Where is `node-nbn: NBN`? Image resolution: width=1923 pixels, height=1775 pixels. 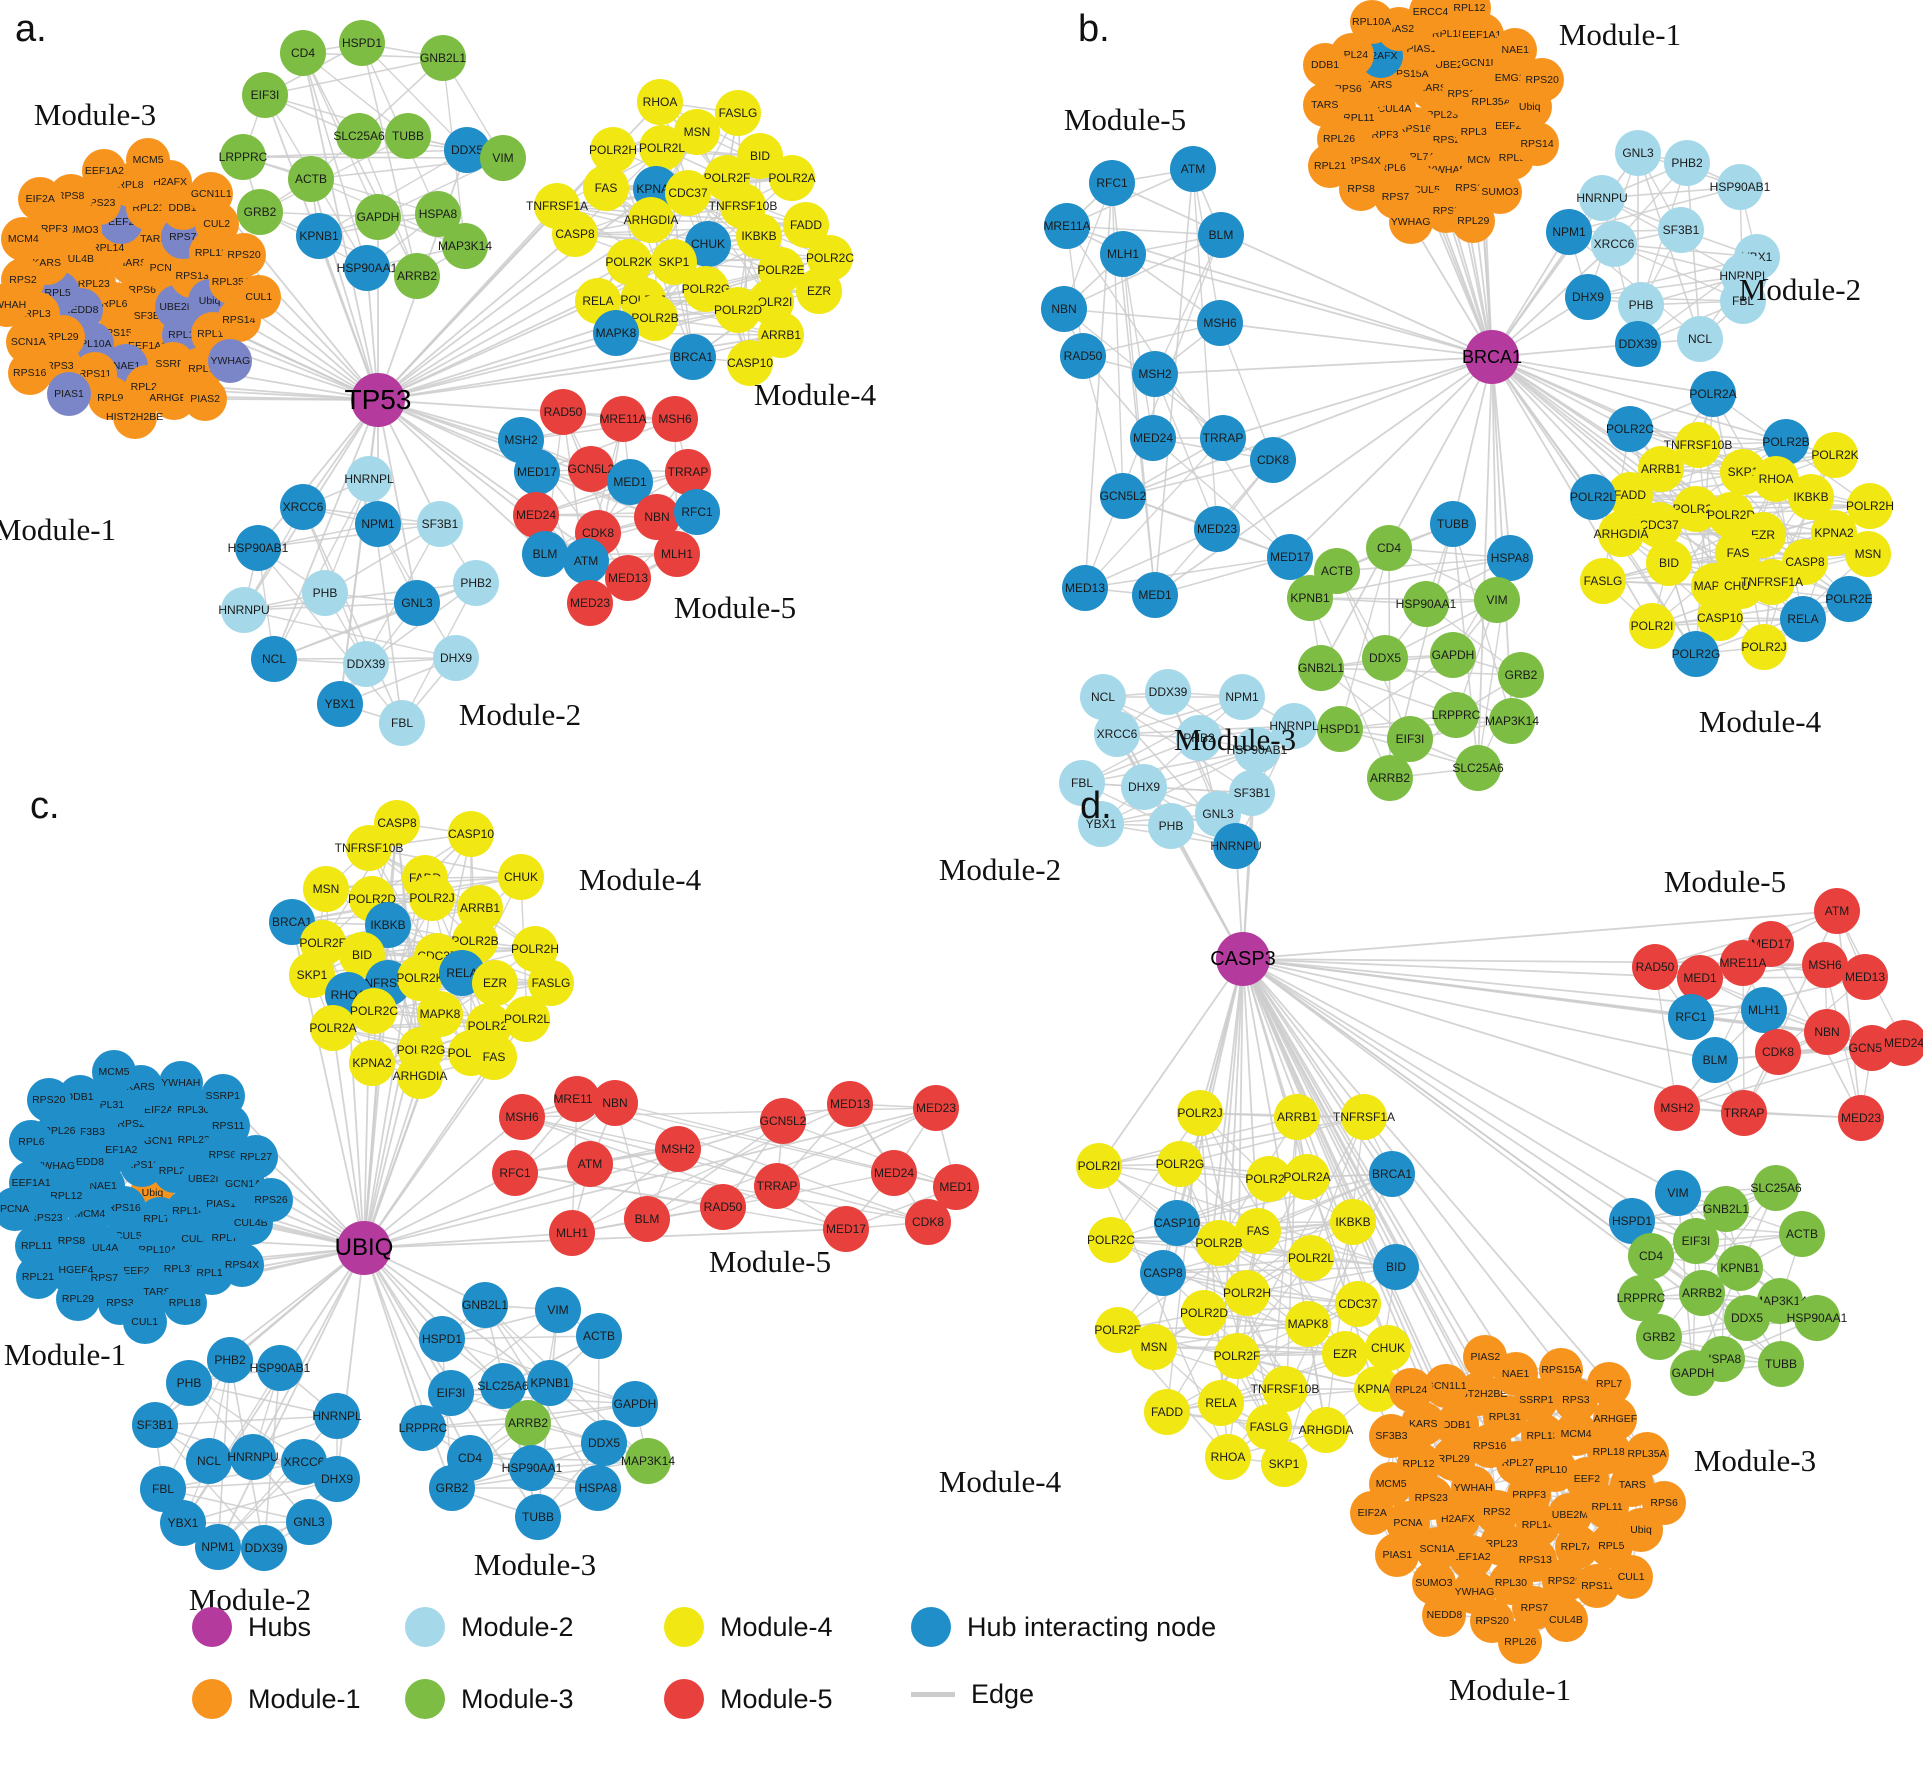 node-nbn: NBN is located at coordinates (615, 1103).